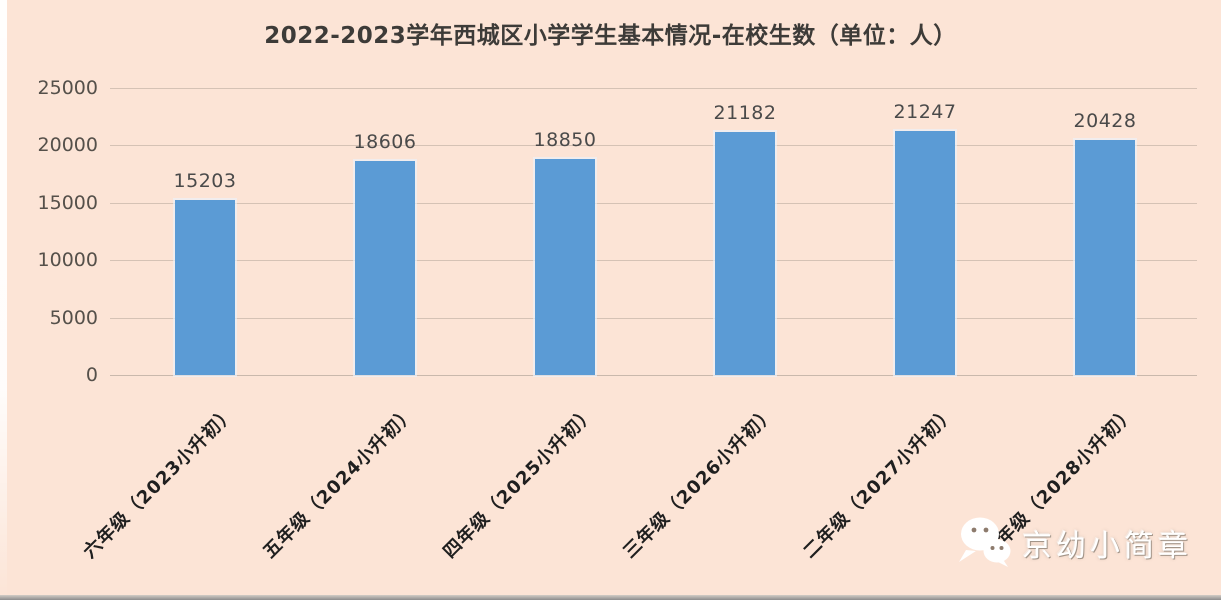 This screenshot has height=600, width=1221. I want to click on y-axis-tick-label: 25000, so click(67, 88).